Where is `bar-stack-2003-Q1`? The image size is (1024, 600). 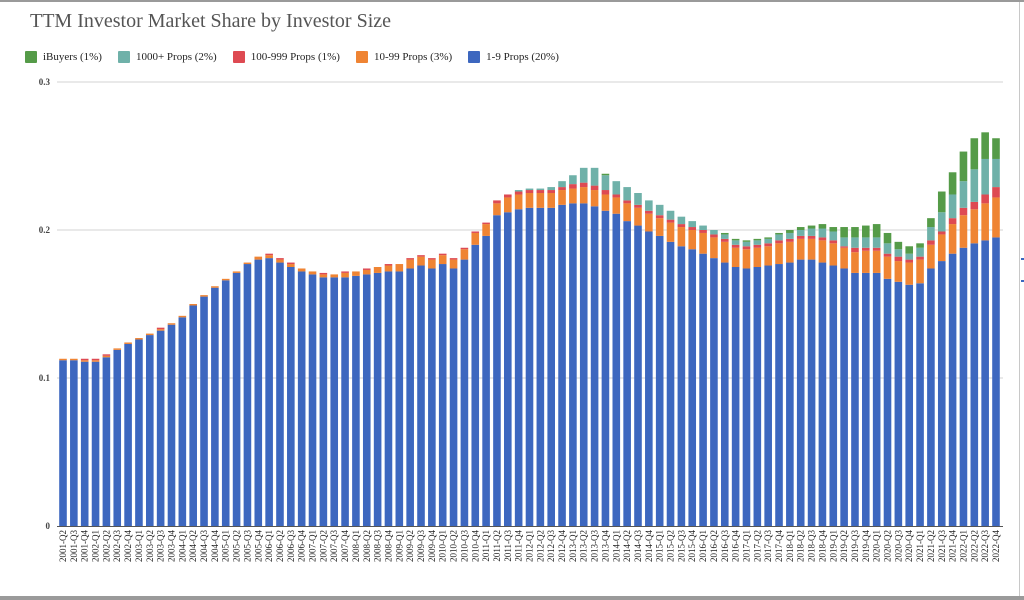
bar-stack-2003-Q1 is located at coordinates (139, 432).